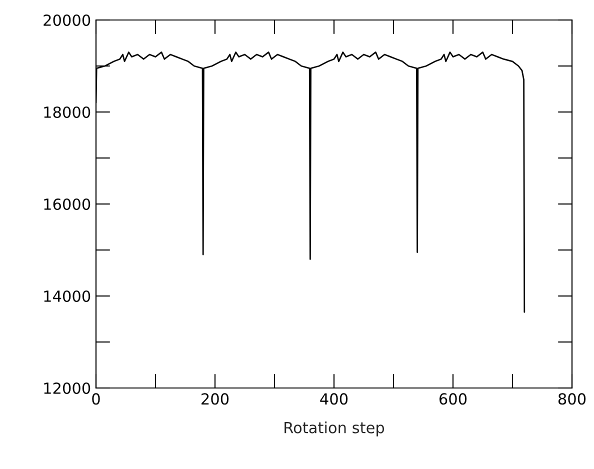 This screenshot has height=469, width=594. Describe the element at coordinates (67, 204) in the screenshot. I see `y-tick-label: 16000` at that location.